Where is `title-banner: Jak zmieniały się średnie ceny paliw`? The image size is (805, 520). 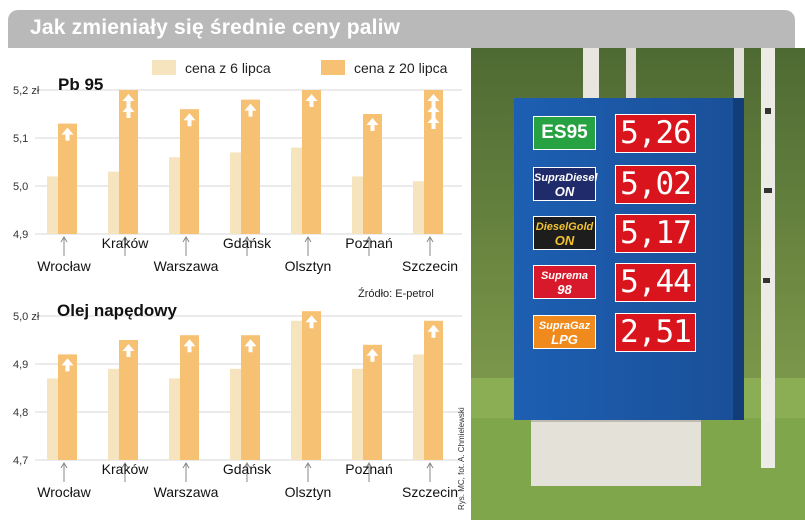
title-banner: Jak zmieniały się średnie ceny paliw is located at coordinates (401, 29).